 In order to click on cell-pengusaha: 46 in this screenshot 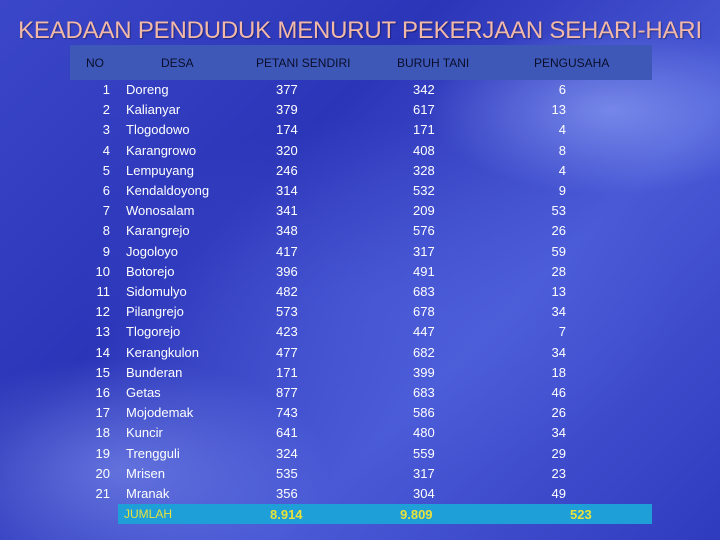, I will do `click(558, 392)`.